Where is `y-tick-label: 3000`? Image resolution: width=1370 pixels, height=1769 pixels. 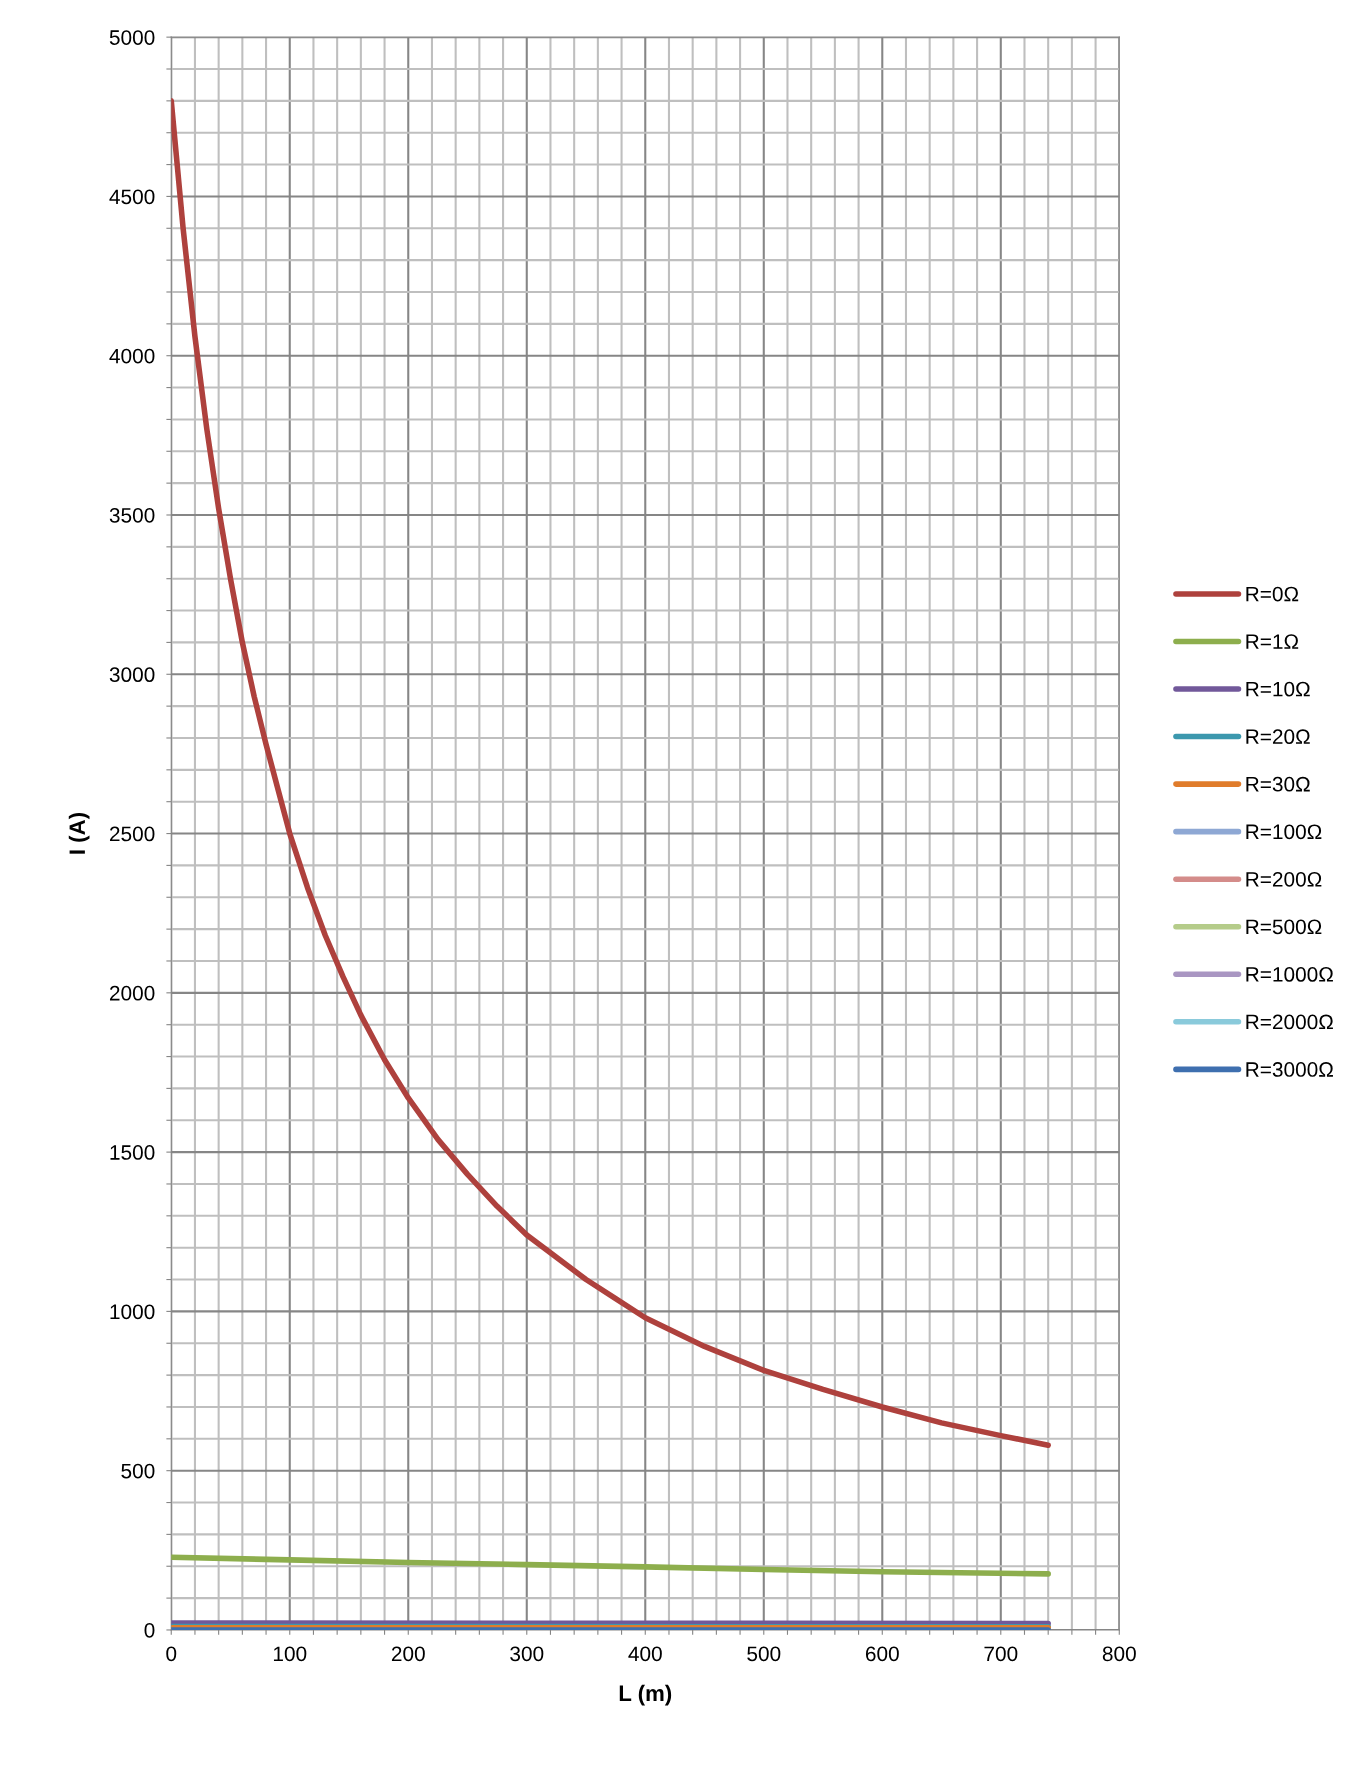
y-tick-label: 3000 is located at coordinates (132, 675).